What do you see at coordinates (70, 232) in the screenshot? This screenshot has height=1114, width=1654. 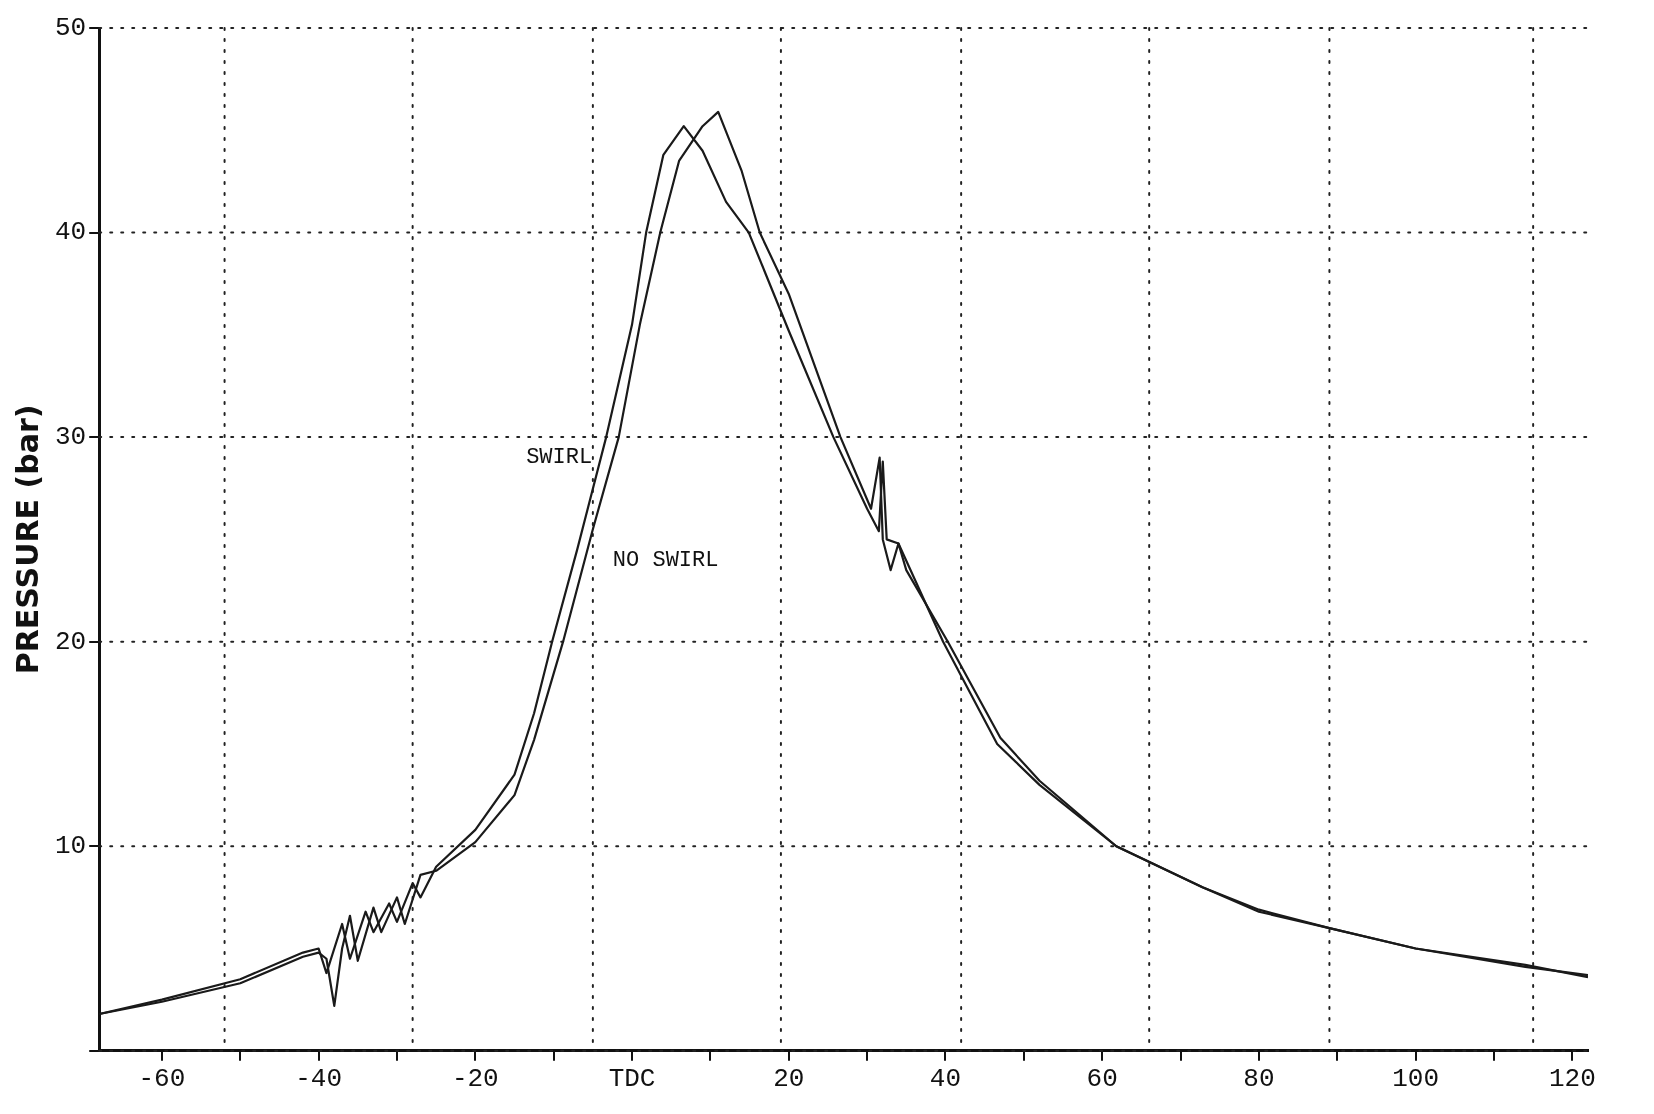 I see `y-tick-label: 40` at bounding box center [70, 232].